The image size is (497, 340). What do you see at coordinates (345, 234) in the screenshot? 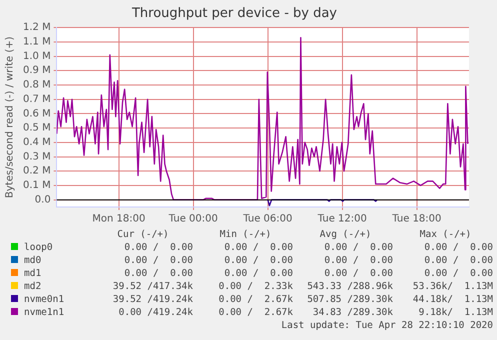
I see `text: Avg (-/+)` at bounding box center [345, 234].